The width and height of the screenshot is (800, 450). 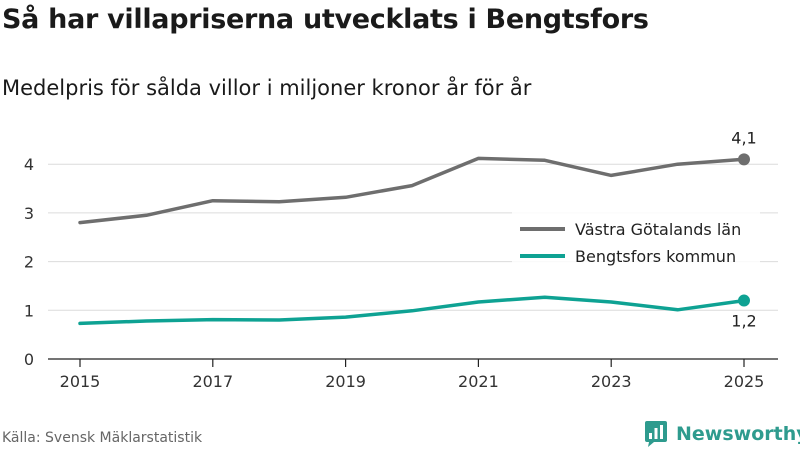 I want to click on y-tick-label: 2, so click(x=29, y=262).